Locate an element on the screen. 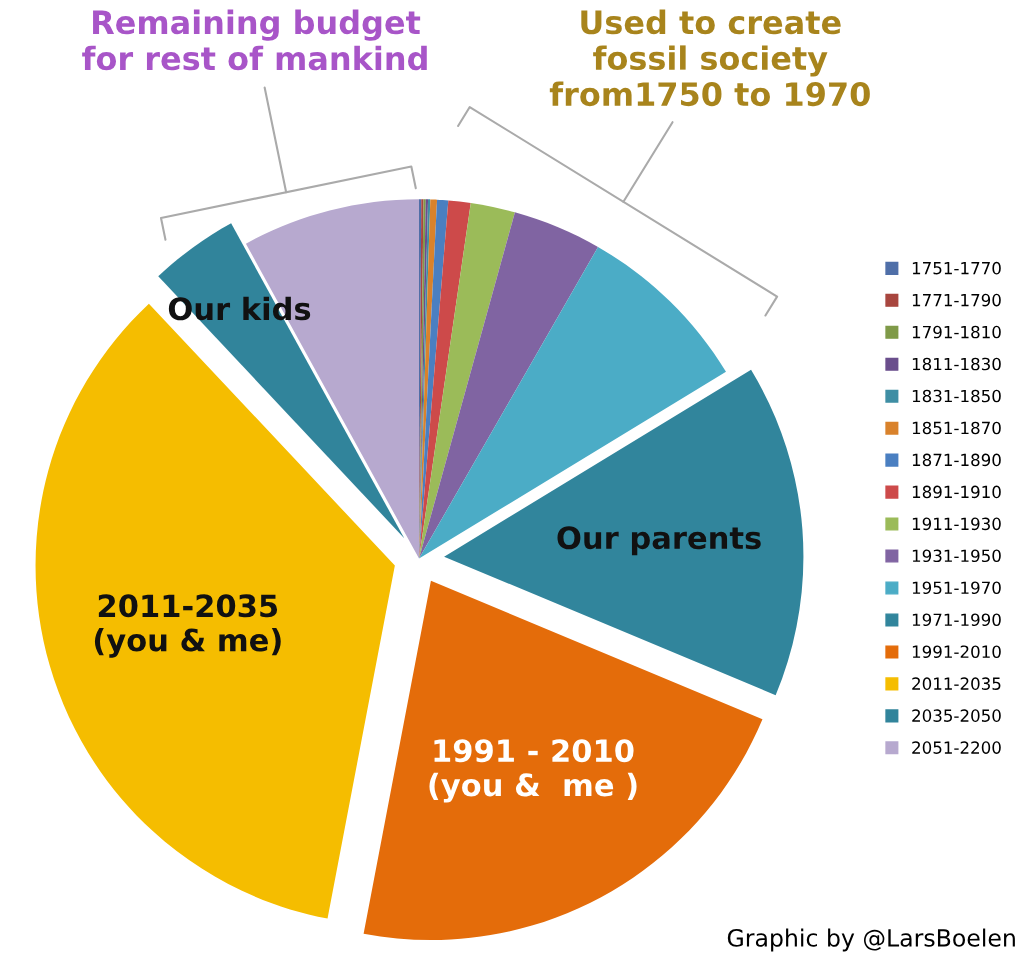 The width and height of the screenshot is (1022, 961). slice-label: 1991 - 2010 is located at coordinates (534, 751).